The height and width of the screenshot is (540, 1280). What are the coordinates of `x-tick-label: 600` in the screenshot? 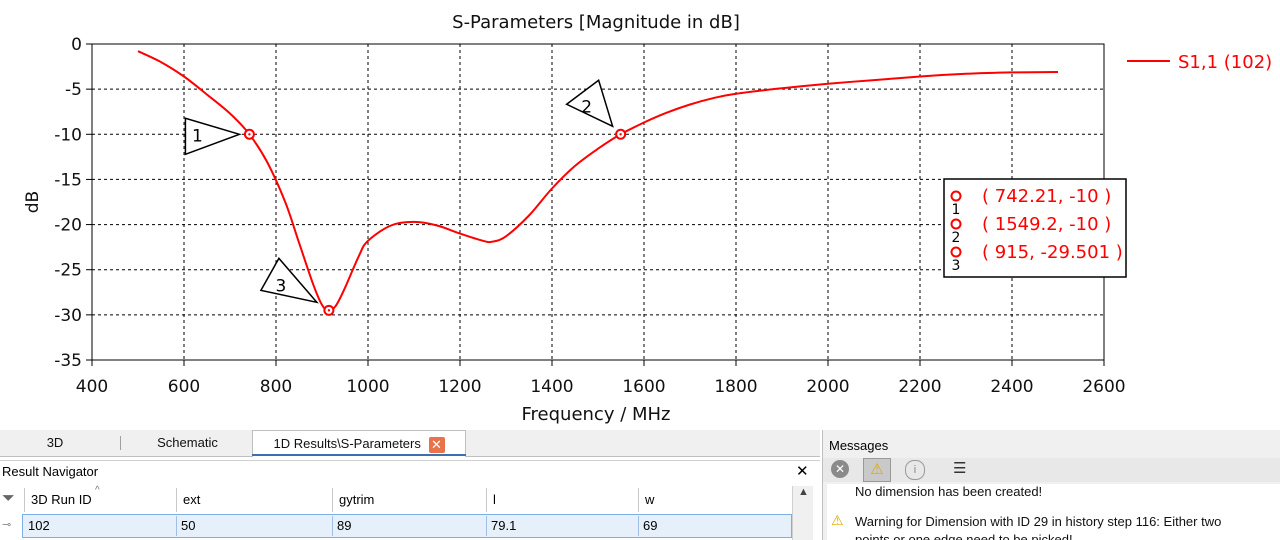 It's located at (184, 387).